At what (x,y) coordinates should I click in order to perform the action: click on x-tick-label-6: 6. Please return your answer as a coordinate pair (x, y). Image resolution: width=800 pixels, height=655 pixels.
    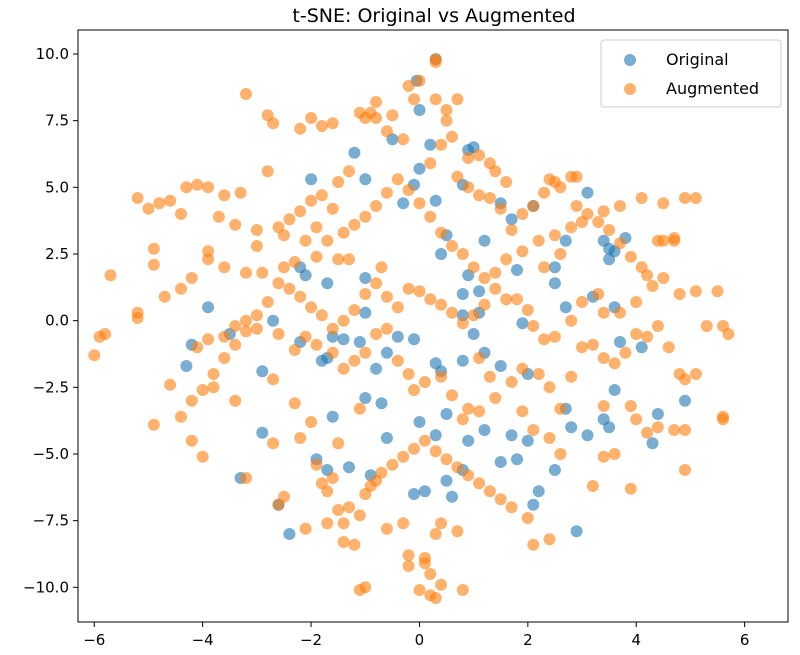
    Looking at the image, I should click on (745, 640).